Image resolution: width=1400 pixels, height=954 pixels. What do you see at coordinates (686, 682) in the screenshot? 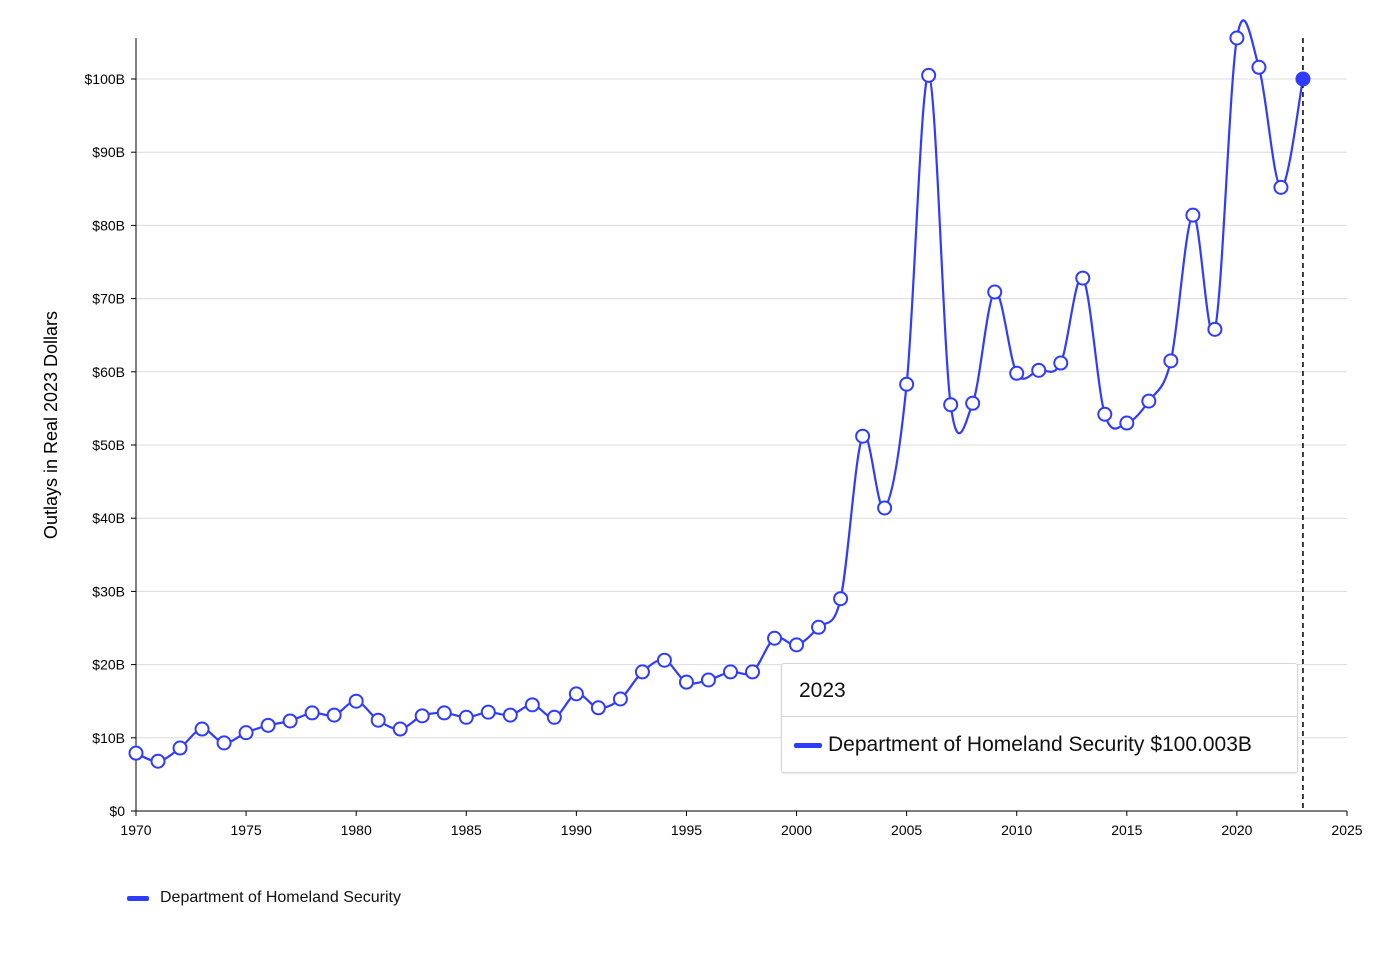
I see `data-point-1995` at bounding box center [686, 682].